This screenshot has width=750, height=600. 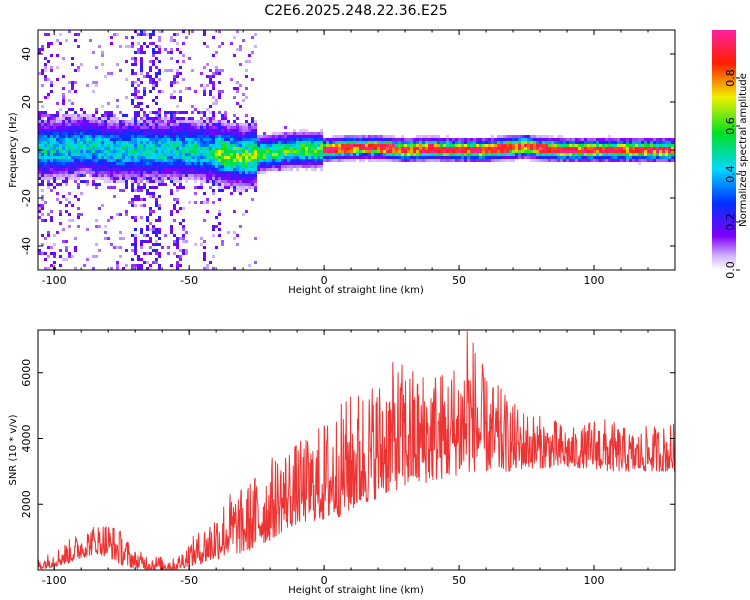 I want to click on y-tick-label: -20, so click(x=26, y=198).